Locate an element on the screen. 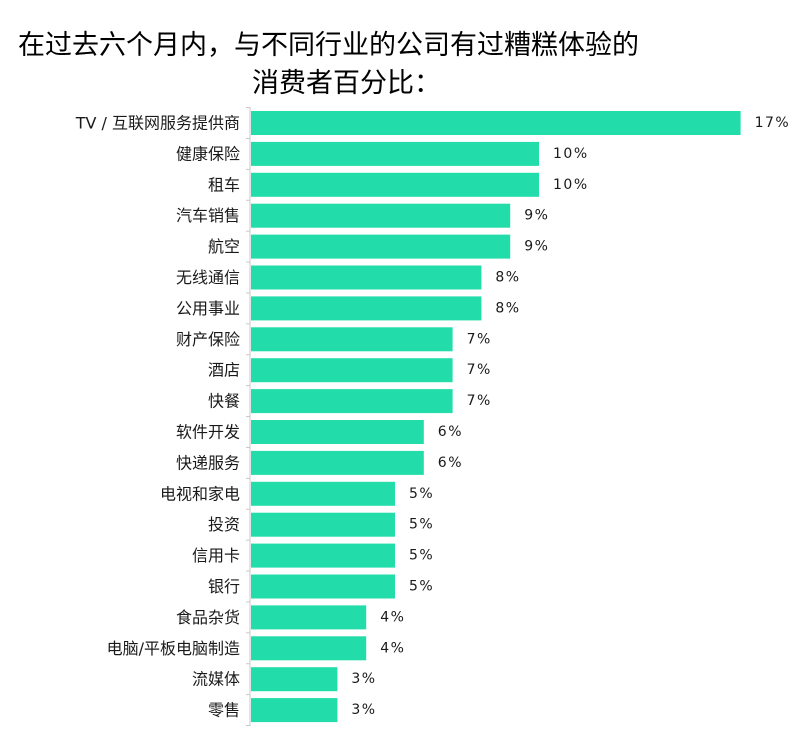 The width and height of the screenshot is (800, 740). category-label: TV / 互联网服务提供商 is located at coordinates (157, 123).